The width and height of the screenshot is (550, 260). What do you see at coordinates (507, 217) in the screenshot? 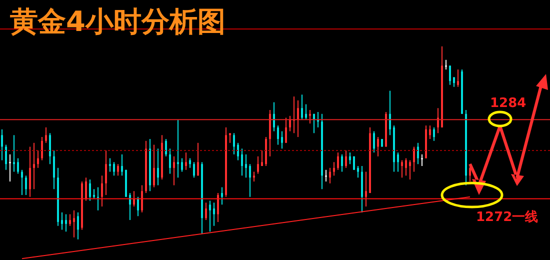
I see `text: 1272一线` at bounding box center [507, 217].